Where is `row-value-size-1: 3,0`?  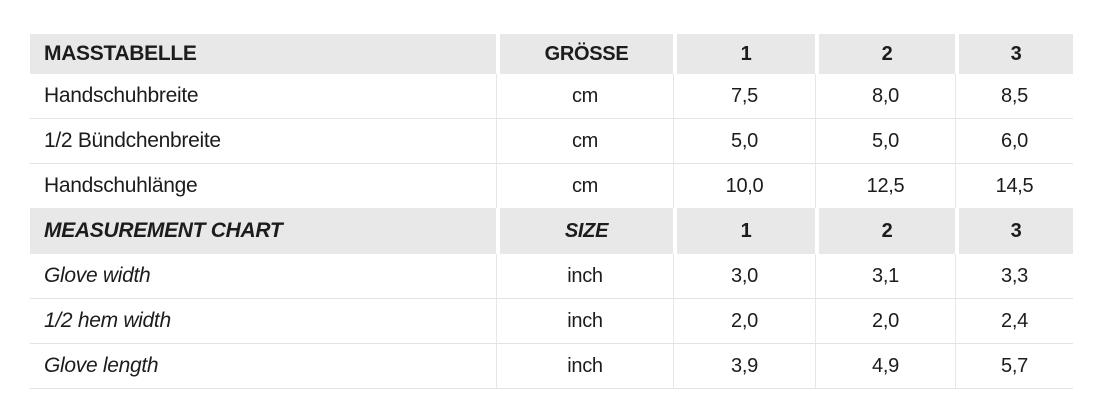
row-value-size-1: 3,0 is located at coordinates (744, 276).